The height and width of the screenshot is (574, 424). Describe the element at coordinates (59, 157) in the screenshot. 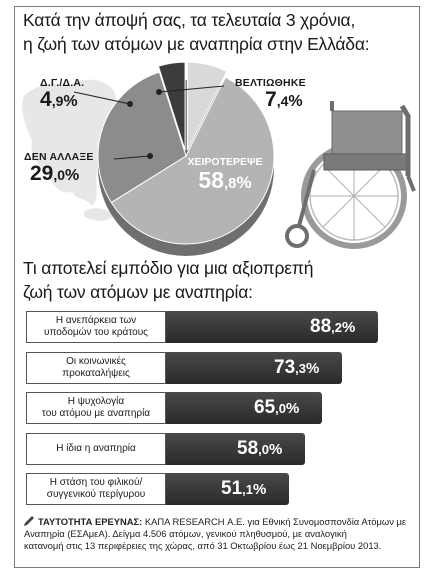

I see `pie-label-same-name: ΔΕΝ ΑΛΛΑΞΕ` at that location.